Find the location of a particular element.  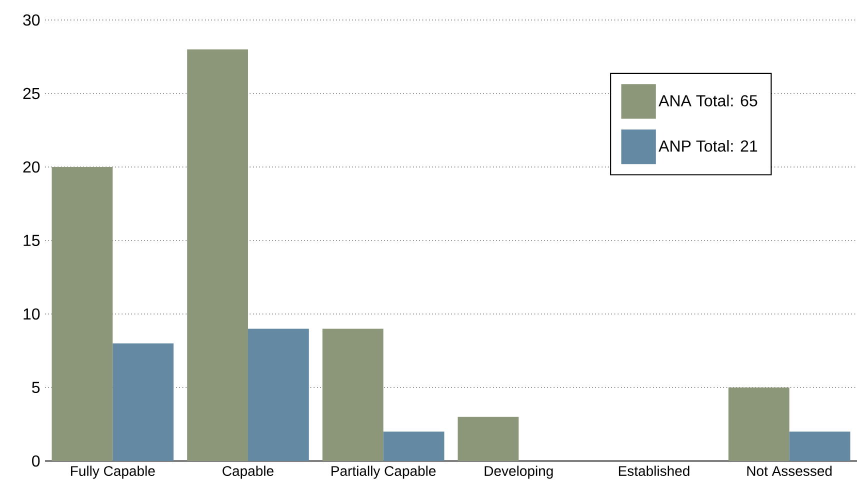

y-tick-label: 10 is located at coordinates (32, 314).